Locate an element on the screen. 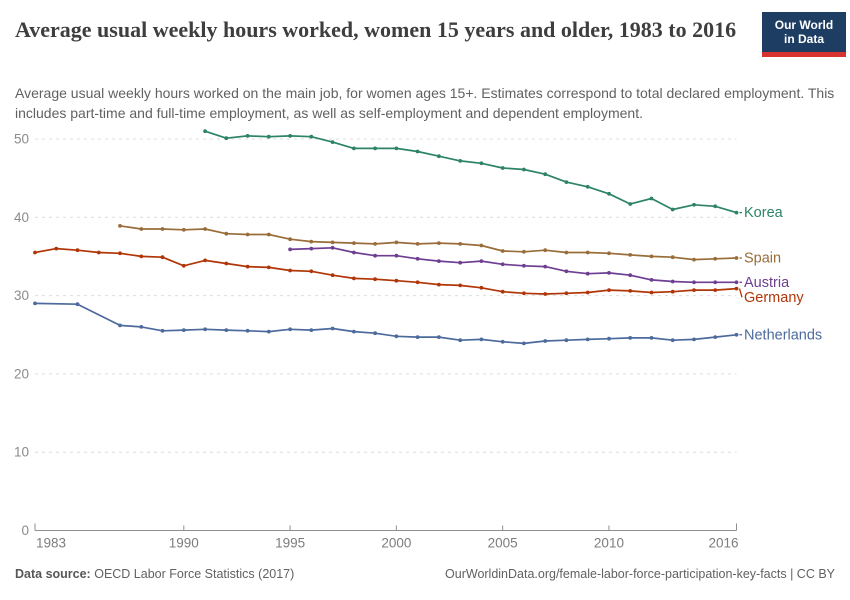 The image size is (850, 600). series-point-korea-2006 is located at coordinates (524, 169).